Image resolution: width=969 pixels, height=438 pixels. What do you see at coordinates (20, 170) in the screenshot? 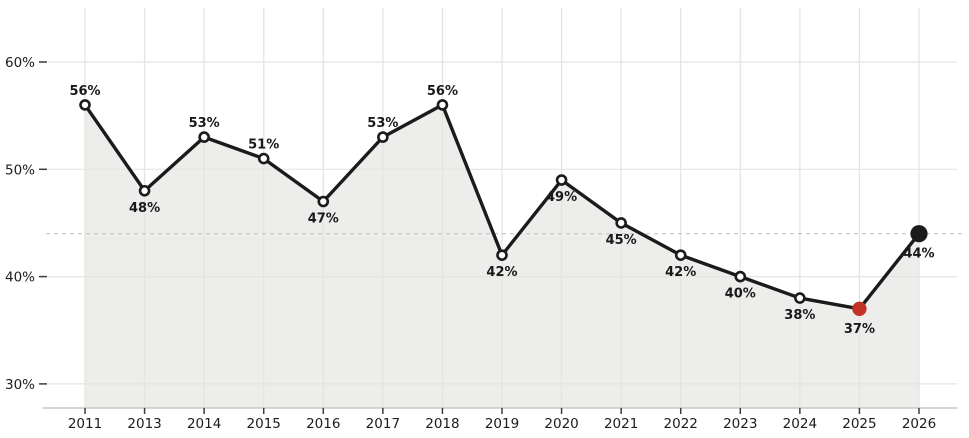
I see `y-tick-label: 50%` at bounding box center [20, 170].